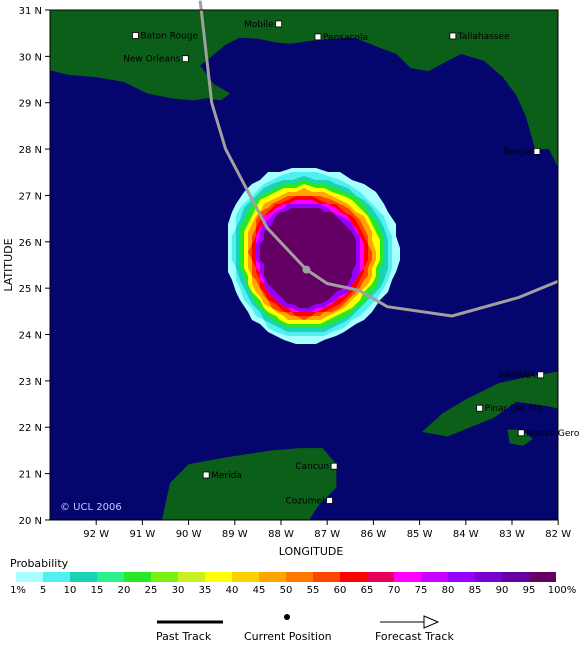  I want to click on city-label: Tampa, so click(516, 152).